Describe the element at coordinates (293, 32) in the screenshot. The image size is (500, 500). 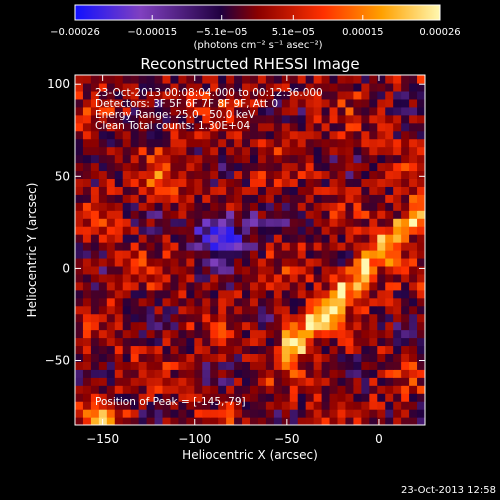
I see `colorbar-tick-label: 5.1e−05` at that location.